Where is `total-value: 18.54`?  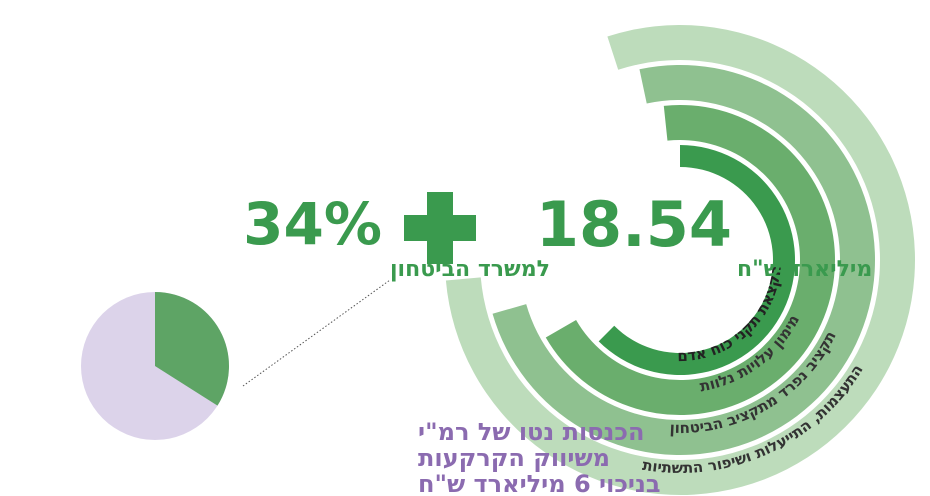
total-value: 18.54 is located at coordinates (634, 224).